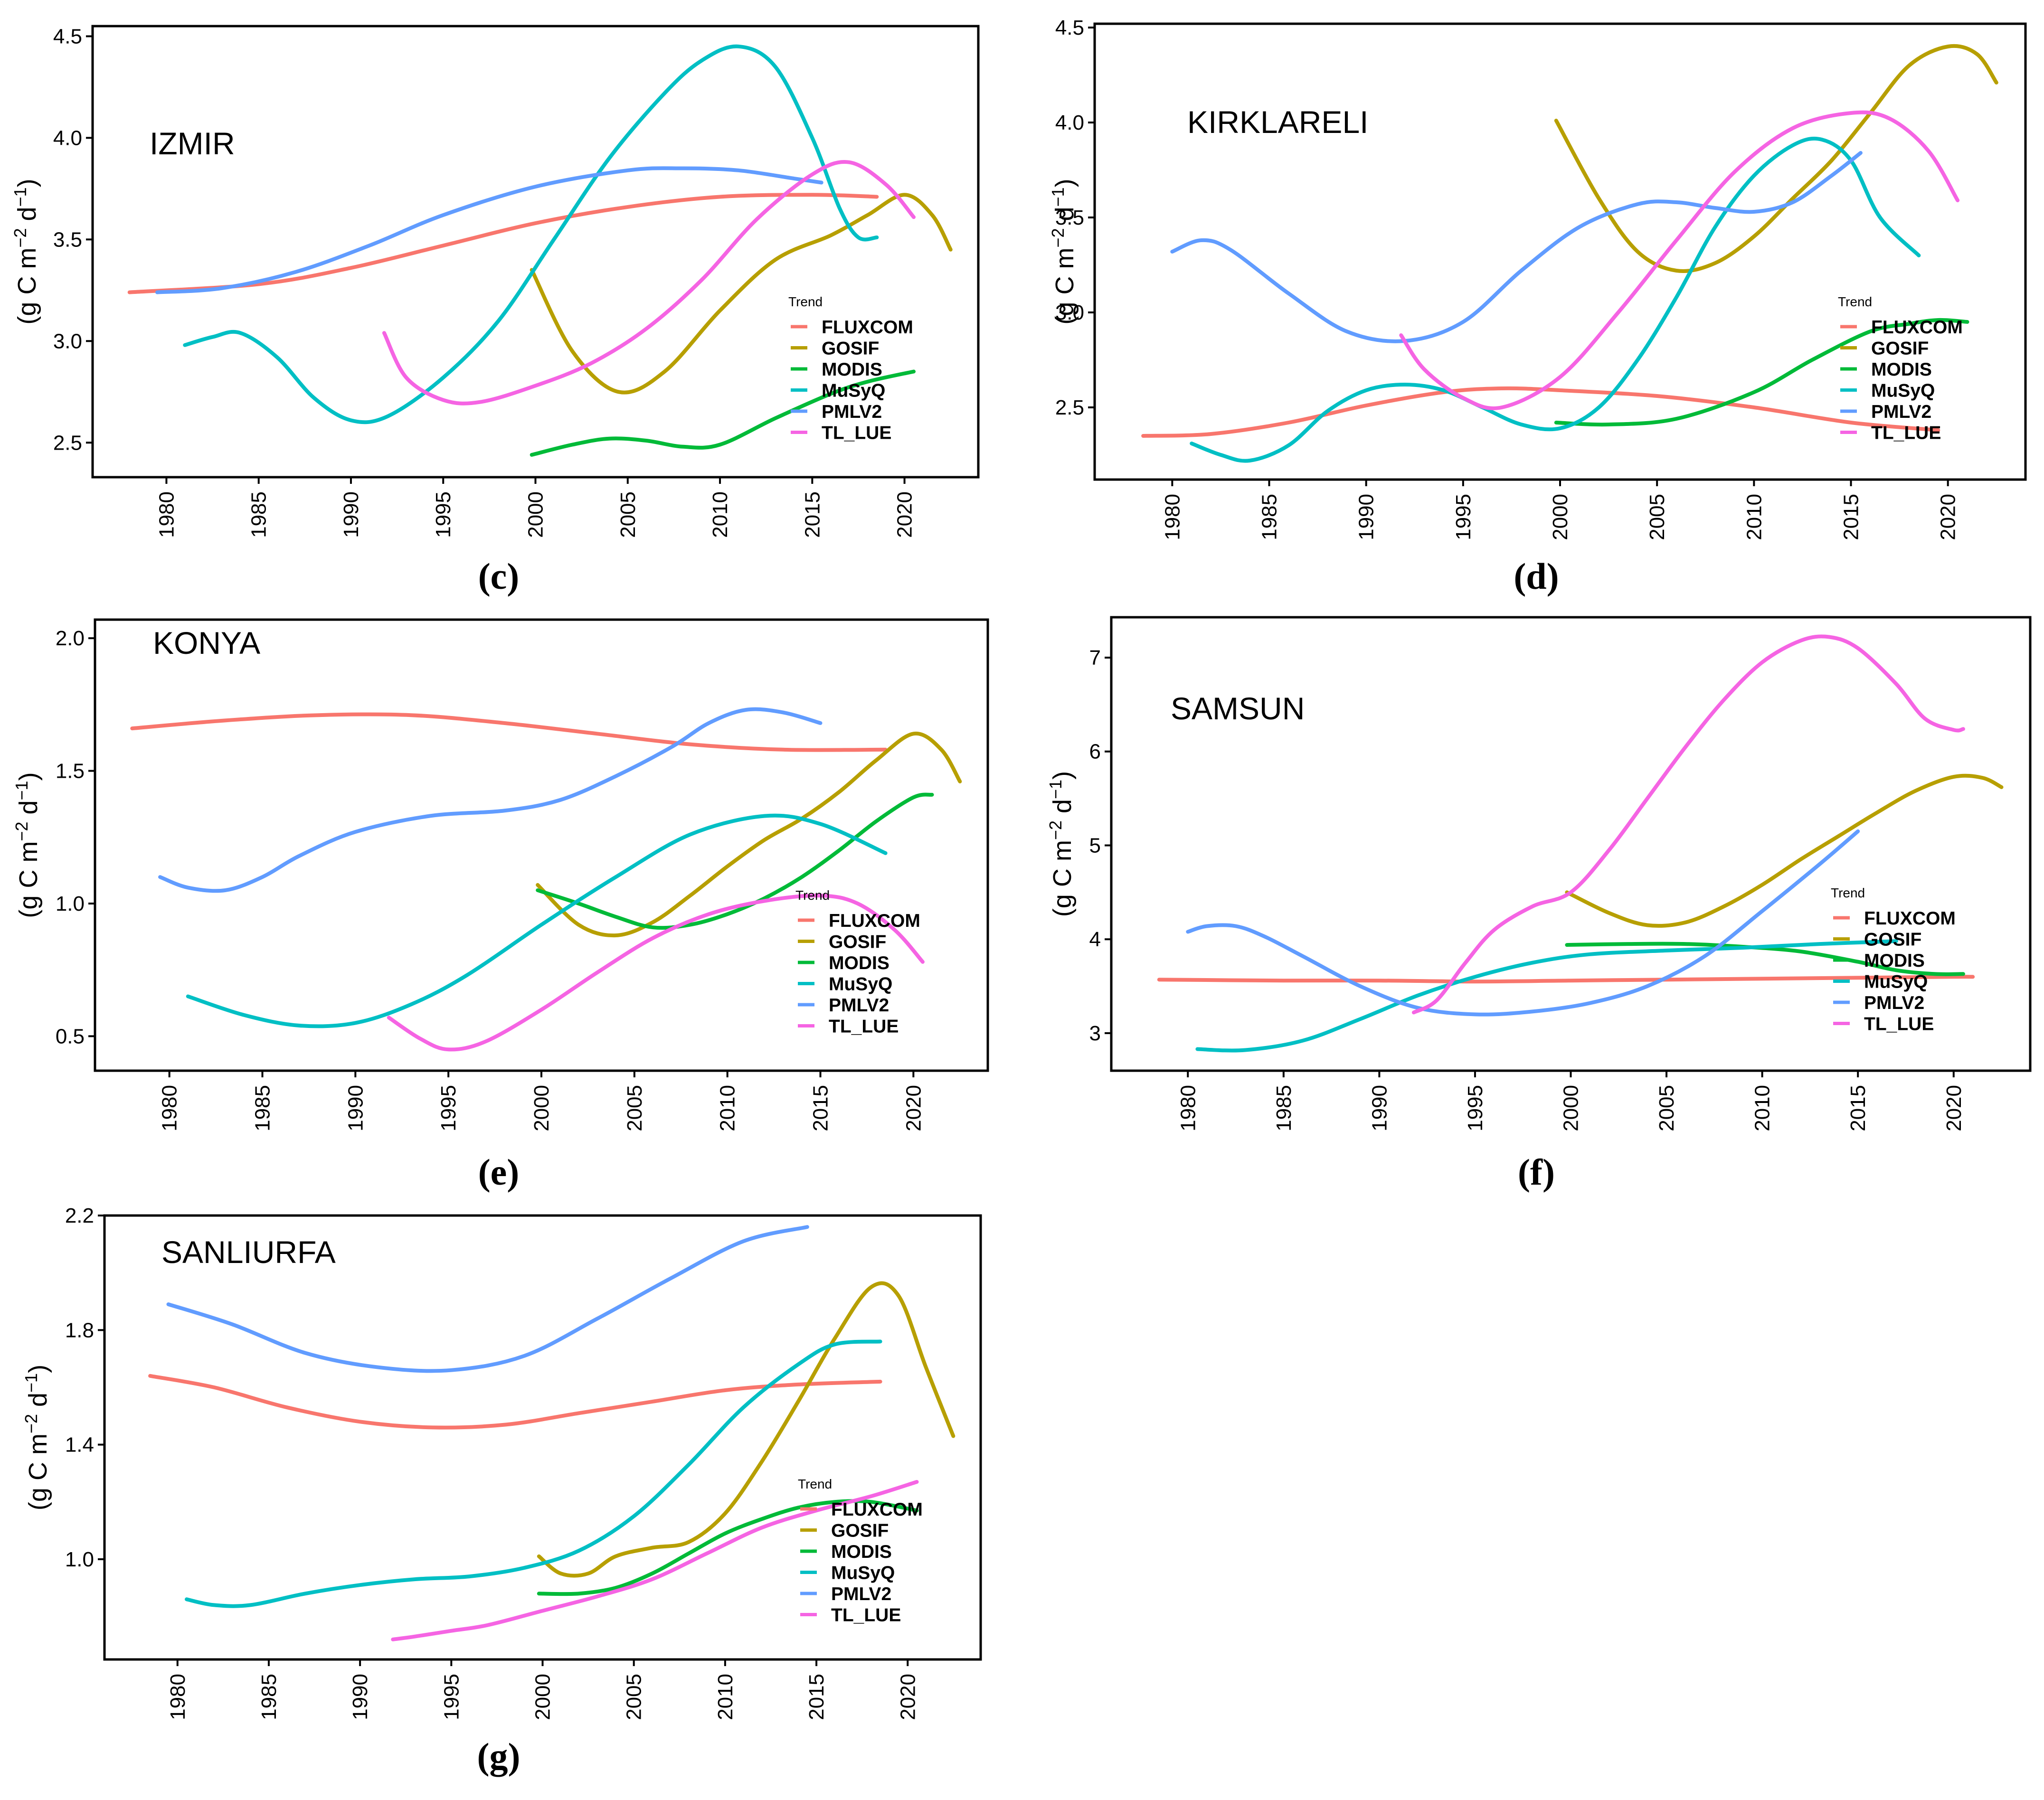 The image size is (2044, 1800). Describe the element at coordinates (1069, 27) in the screenshot. I see `y-tick-label: 4.5` at that location.